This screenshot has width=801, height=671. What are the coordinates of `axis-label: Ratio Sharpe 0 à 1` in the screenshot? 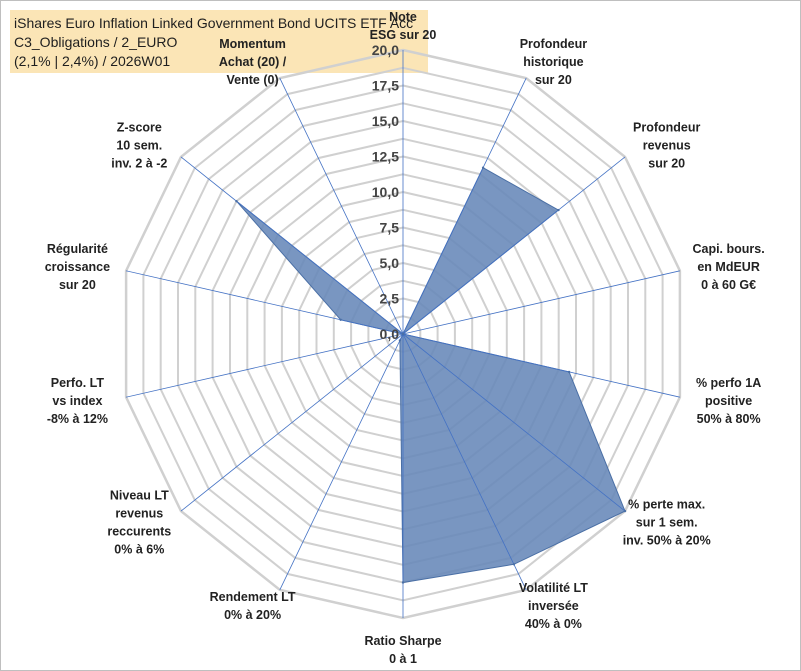 It's located at (402, 650).